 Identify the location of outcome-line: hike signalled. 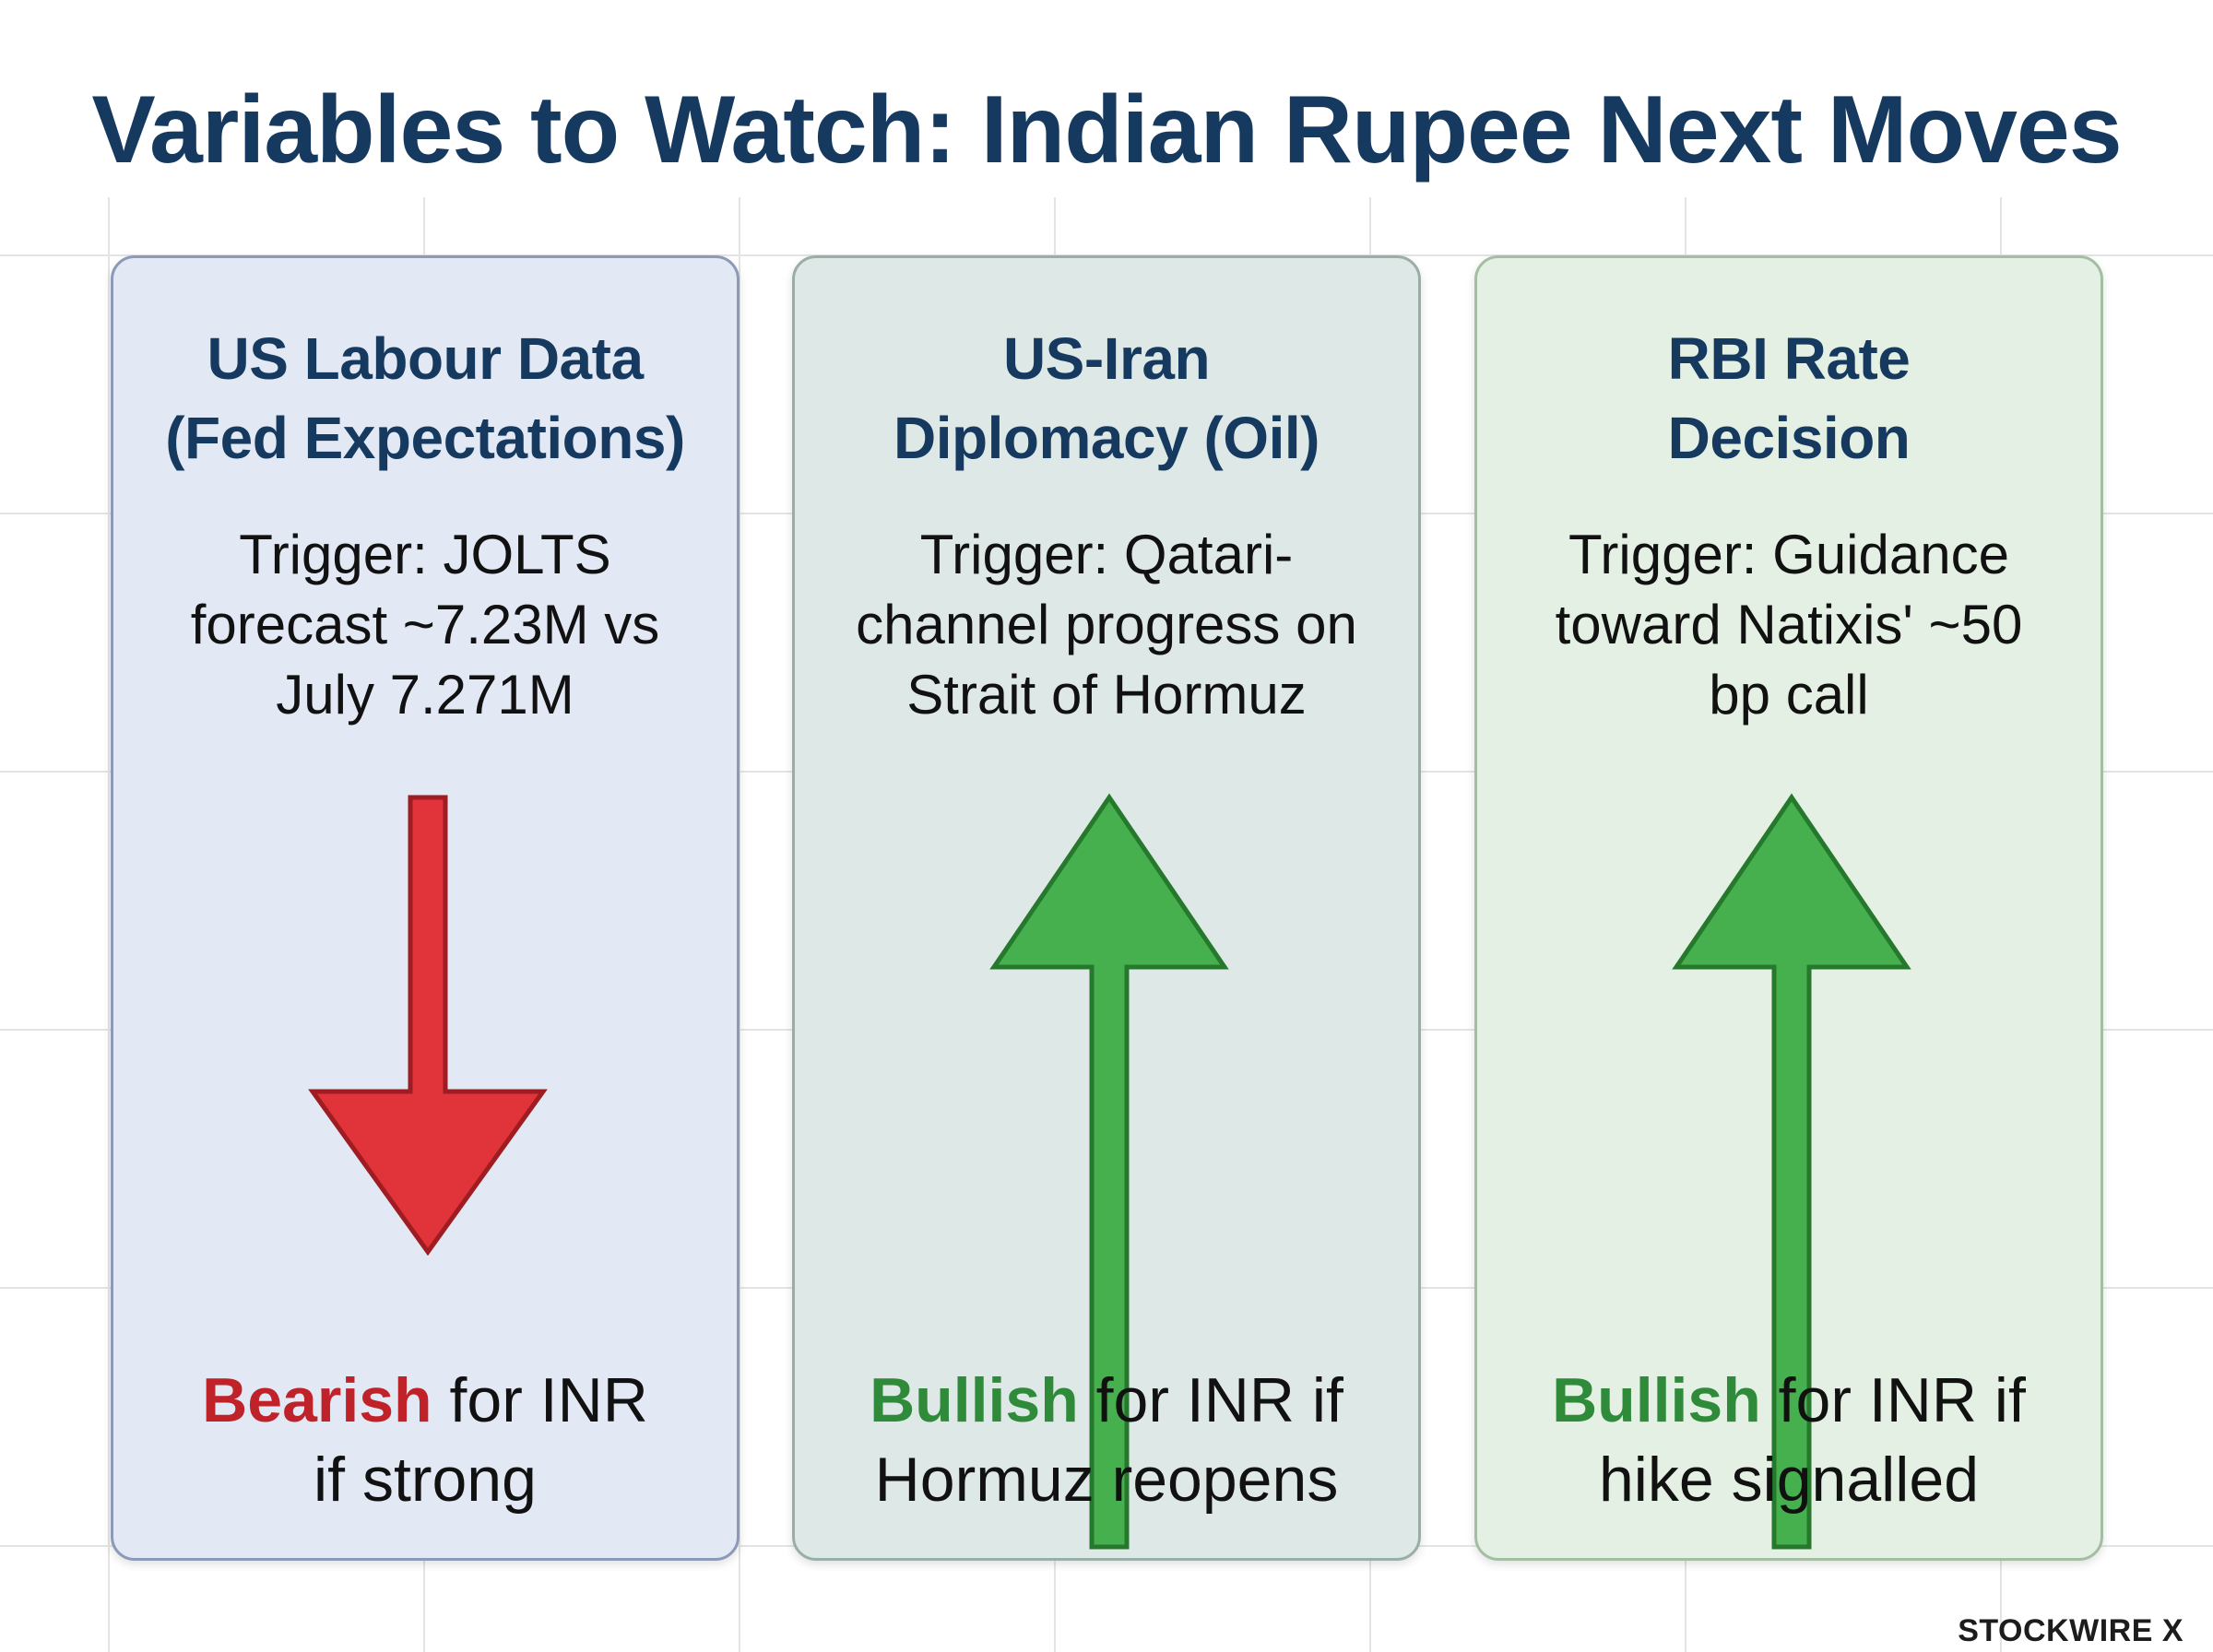
(1789, 1480).